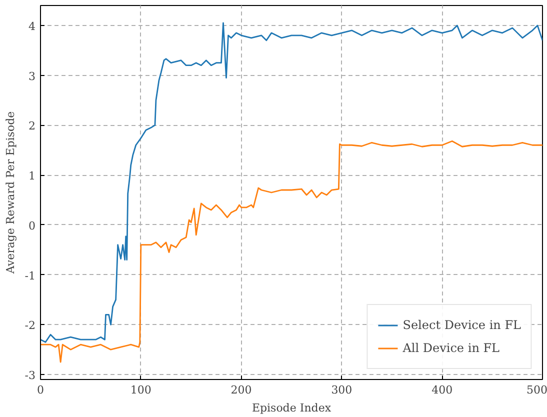  I want to click on y-axis-title: Average Reward Per Episode, so click(10, 193).